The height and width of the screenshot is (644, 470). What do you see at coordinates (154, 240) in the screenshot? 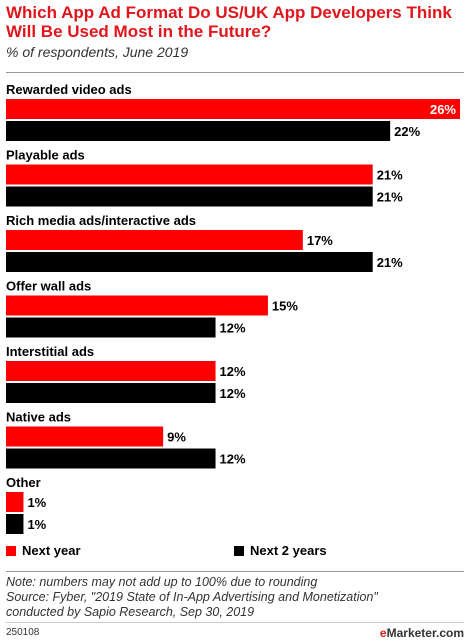
I see `bar-rich-media-ads-interactive-ads-next-year` at bounding box center [154, 240].